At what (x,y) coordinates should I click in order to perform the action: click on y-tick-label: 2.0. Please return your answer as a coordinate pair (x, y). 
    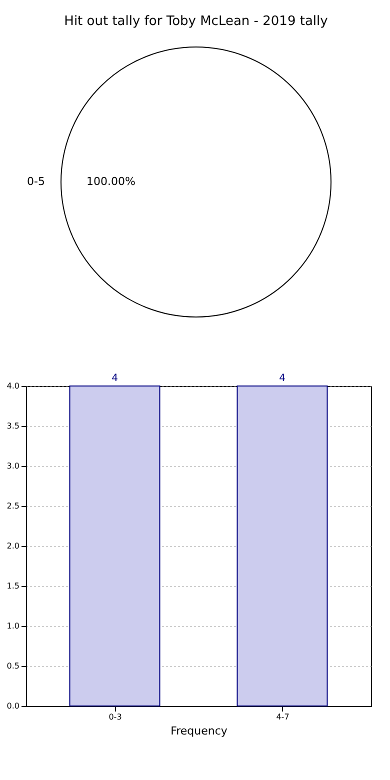
    Looking at the image, I should click on (13, 546).